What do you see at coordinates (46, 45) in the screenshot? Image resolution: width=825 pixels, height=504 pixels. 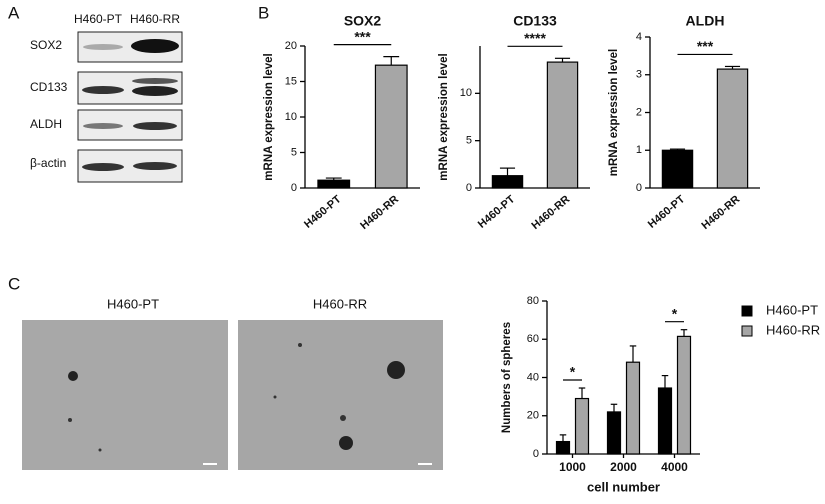 I see `blot-row: SOX2` at bounding box center [46, 45].